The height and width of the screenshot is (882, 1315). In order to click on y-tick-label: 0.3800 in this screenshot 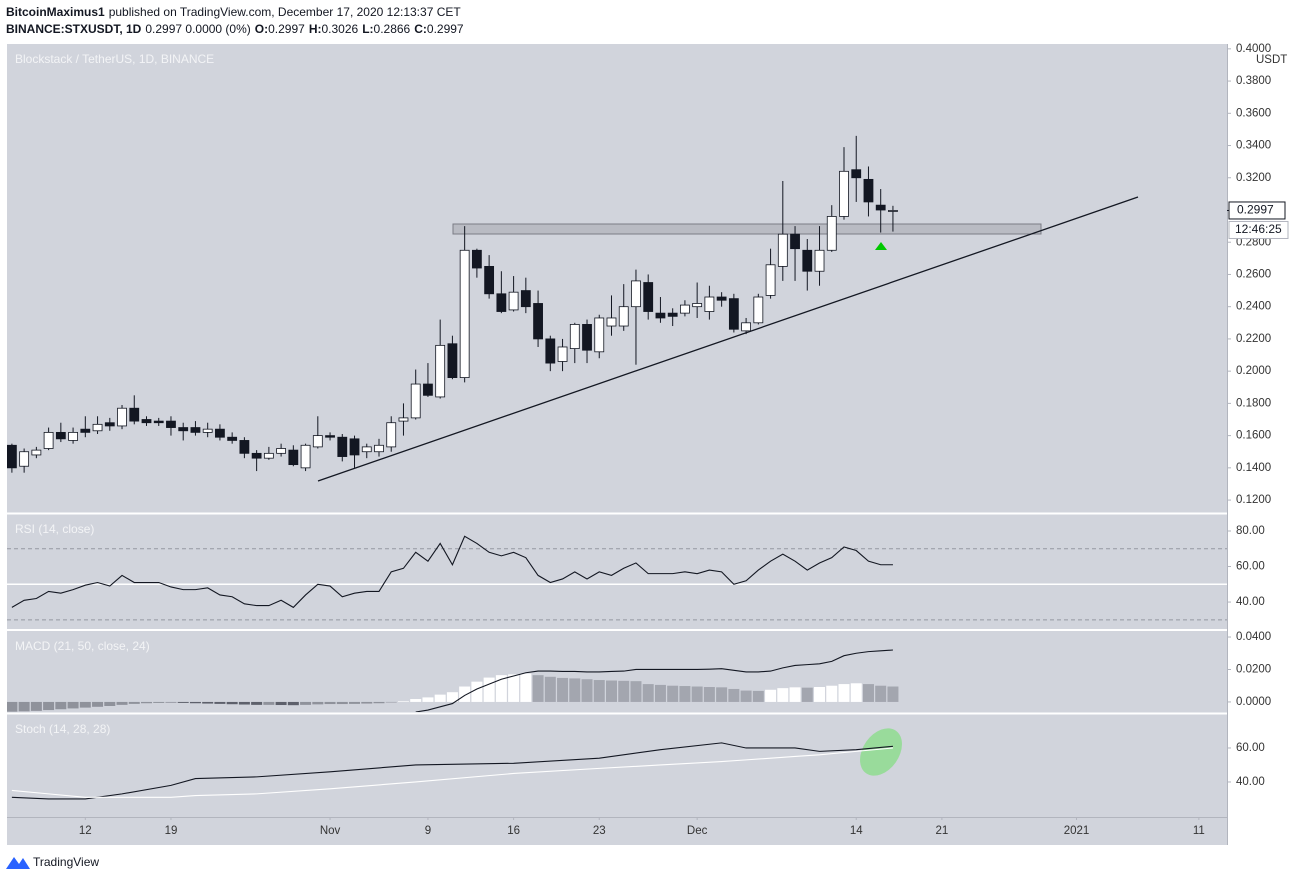, I will do `click(1253, 81)`.